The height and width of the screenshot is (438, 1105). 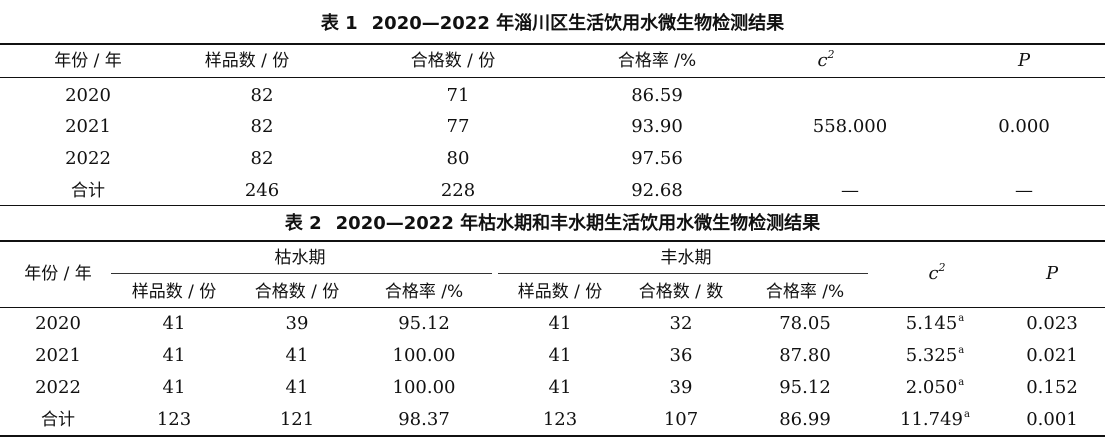 What do you see at coordinates (297, 419) in the screenshot?
I see `table2-row4-dry-qualified: 121` at bounding box center [297, 419].